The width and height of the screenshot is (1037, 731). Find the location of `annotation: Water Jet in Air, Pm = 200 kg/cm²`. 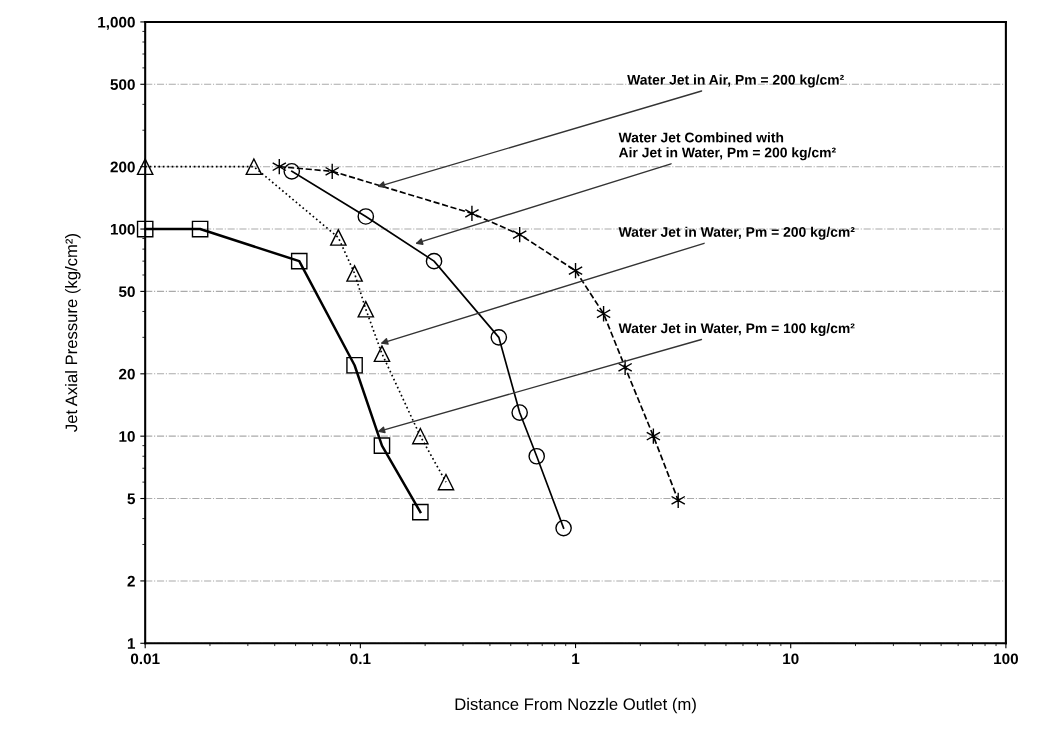

annotation: Water Jet in Air, Pm = 200 kg/cm² is located at coordinates (735, 81).